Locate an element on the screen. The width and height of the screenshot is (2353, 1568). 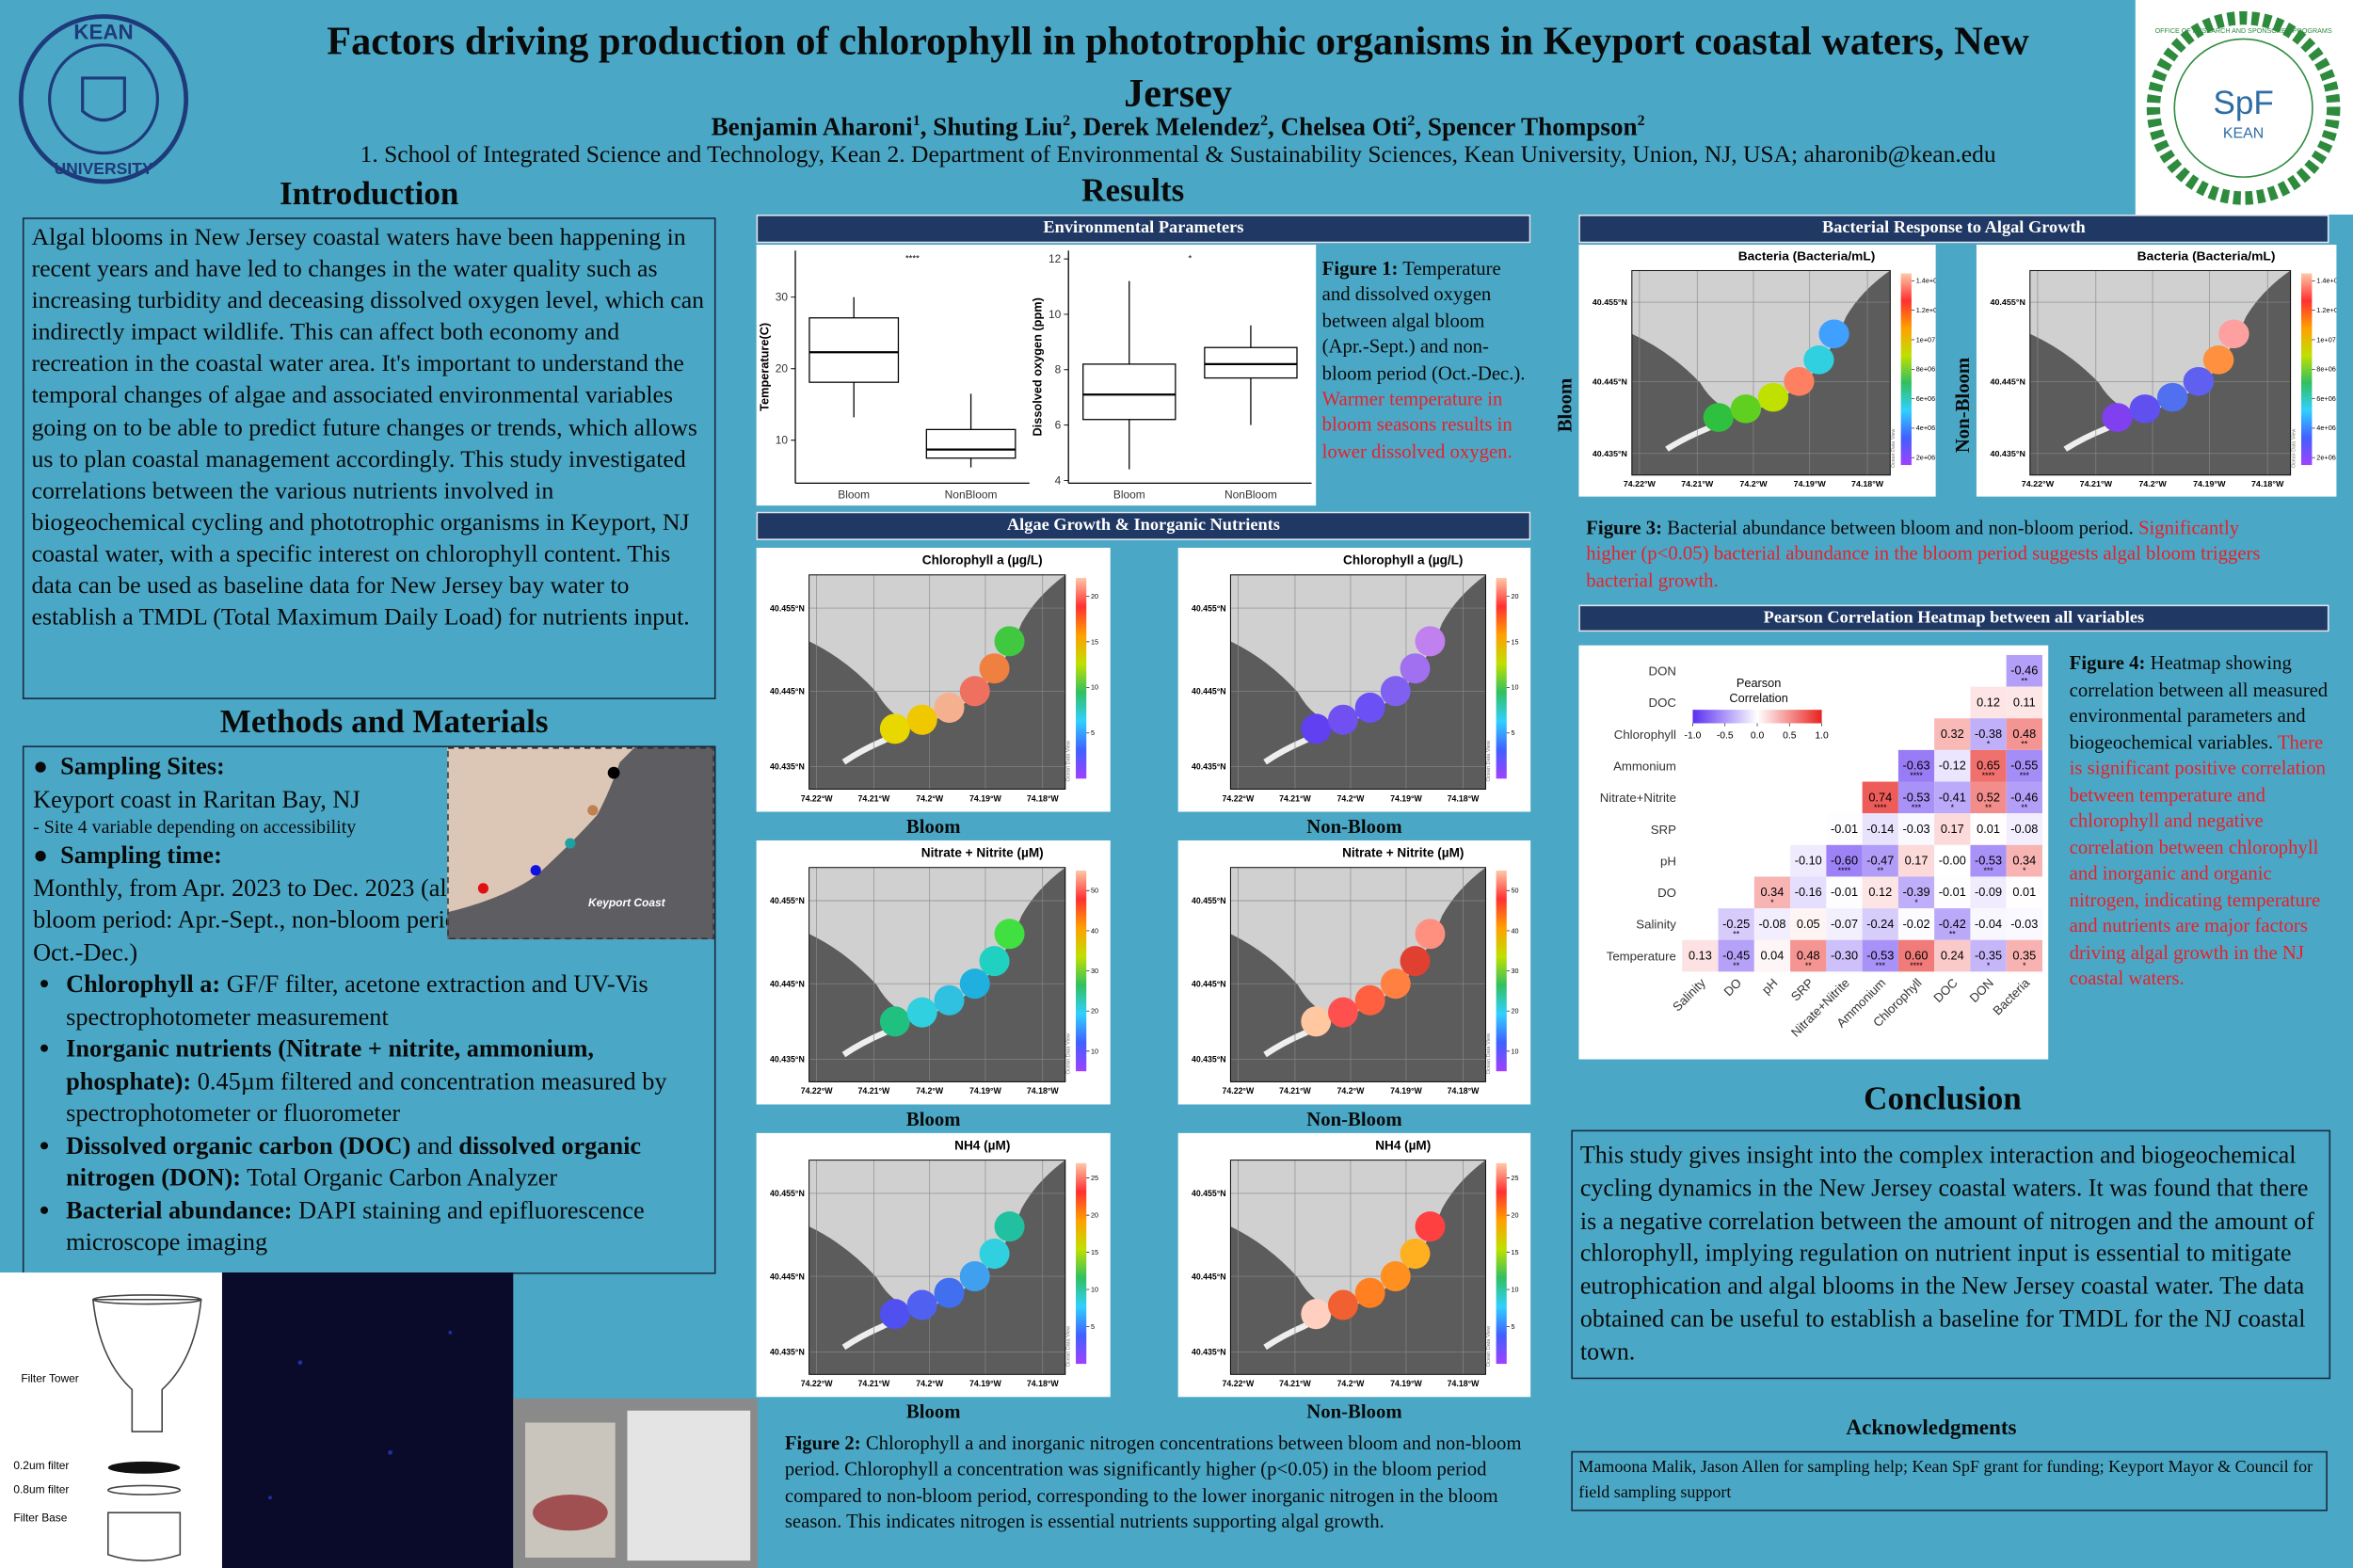
x-tick-label: NonBloom is located at coordinates (971, 494).